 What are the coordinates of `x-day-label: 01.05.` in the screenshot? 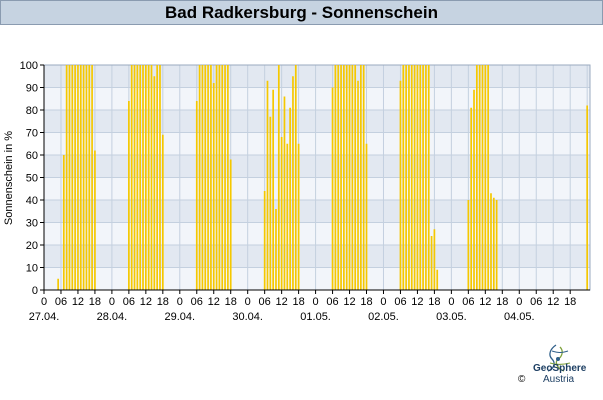 It's located at (315, 317).